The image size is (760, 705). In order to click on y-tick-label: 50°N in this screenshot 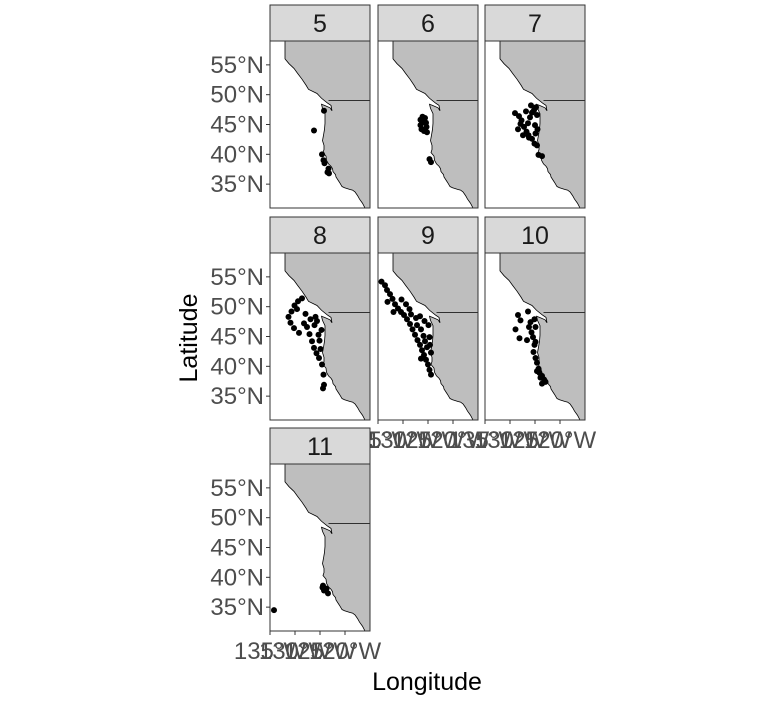, I will do `click(237, 95)`.